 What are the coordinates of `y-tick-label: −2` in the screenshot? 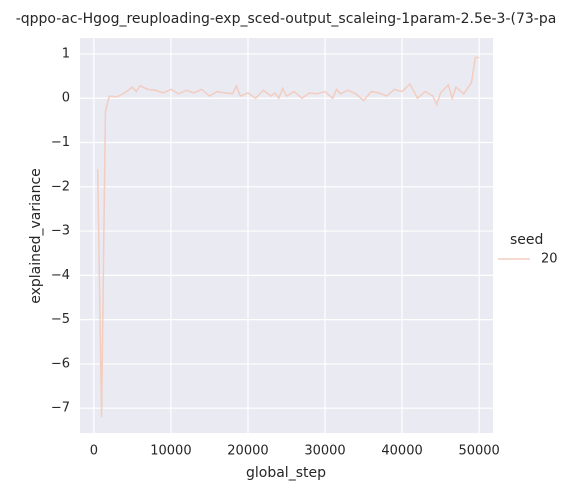 It's located at (60, 186).